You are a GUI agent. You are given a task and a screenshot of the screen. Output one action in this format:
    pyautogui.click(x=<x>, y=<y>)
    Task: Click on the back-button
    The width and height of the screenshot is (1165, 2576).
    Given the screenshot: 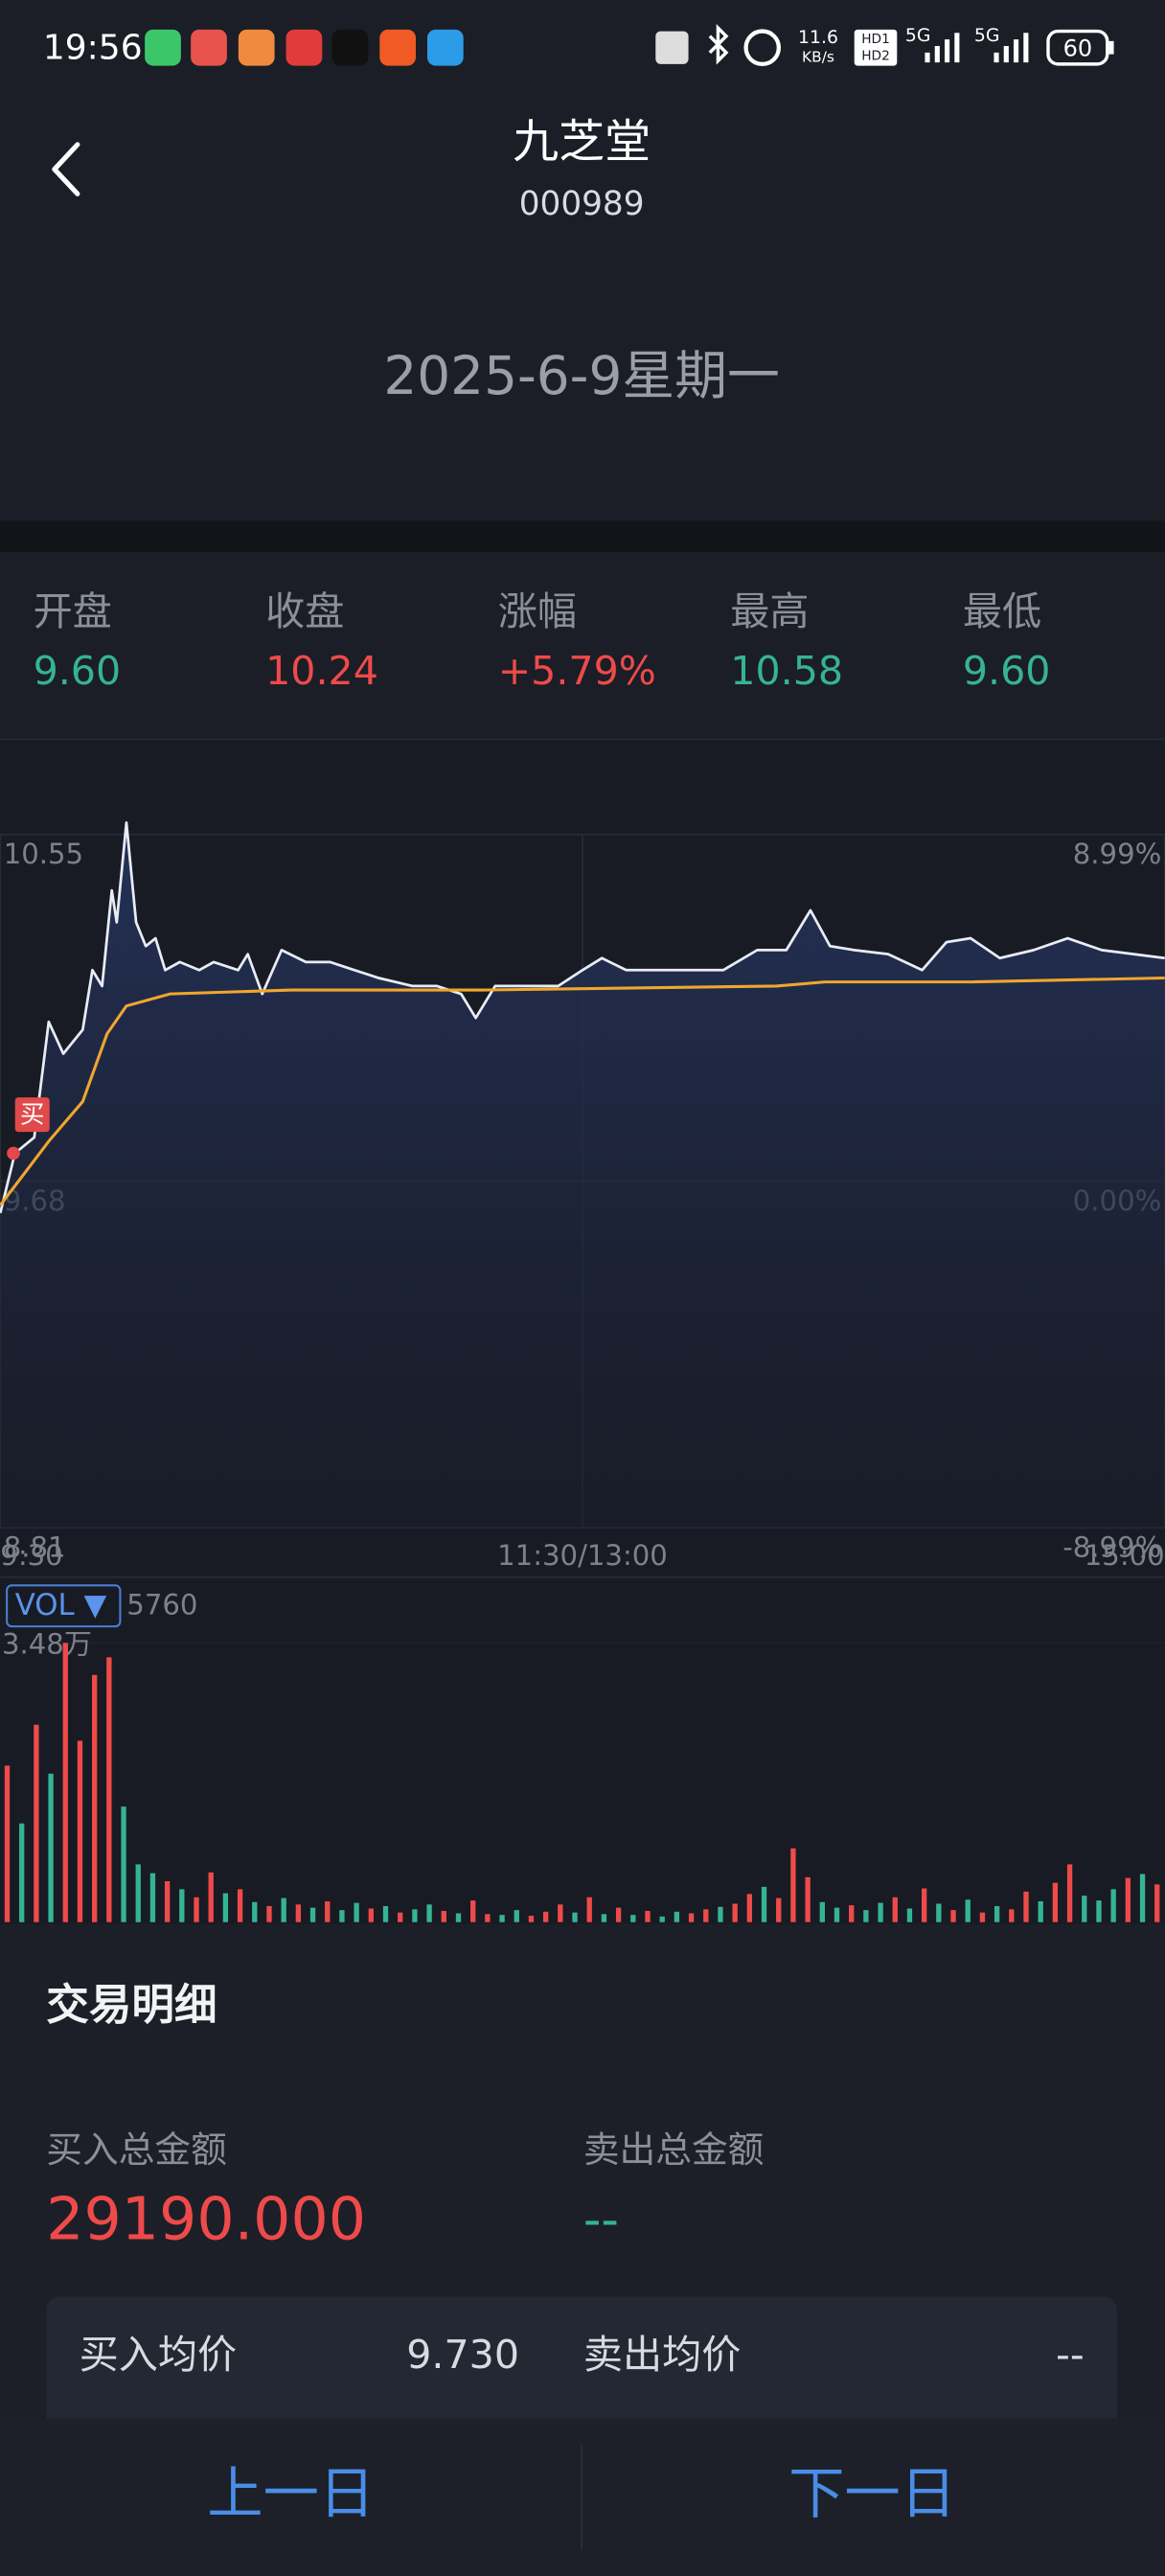 What is the action you would take?
    pyautogui.click(x=66, y=169)
    